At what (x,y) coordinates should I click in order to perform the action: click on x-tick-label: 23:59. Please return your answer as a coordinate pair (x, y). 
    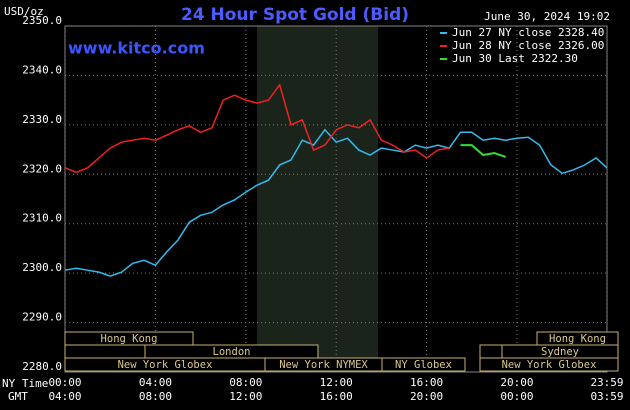
    Looking at the image, I should click on (606, 382).